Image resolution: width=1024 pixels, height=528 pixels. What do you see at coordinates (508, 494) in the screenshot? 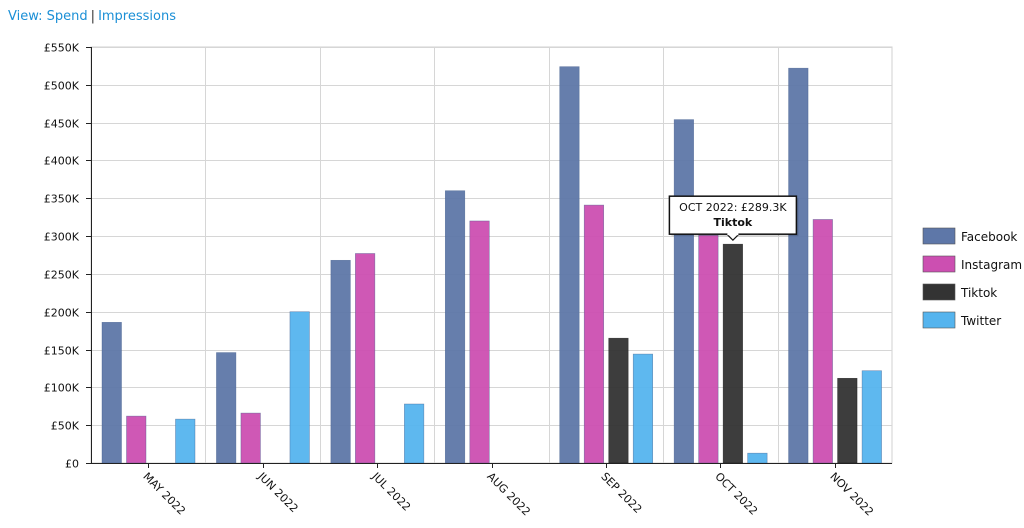
I see `x-tick-label: AUG 2022` at bounding box center [508, 494].